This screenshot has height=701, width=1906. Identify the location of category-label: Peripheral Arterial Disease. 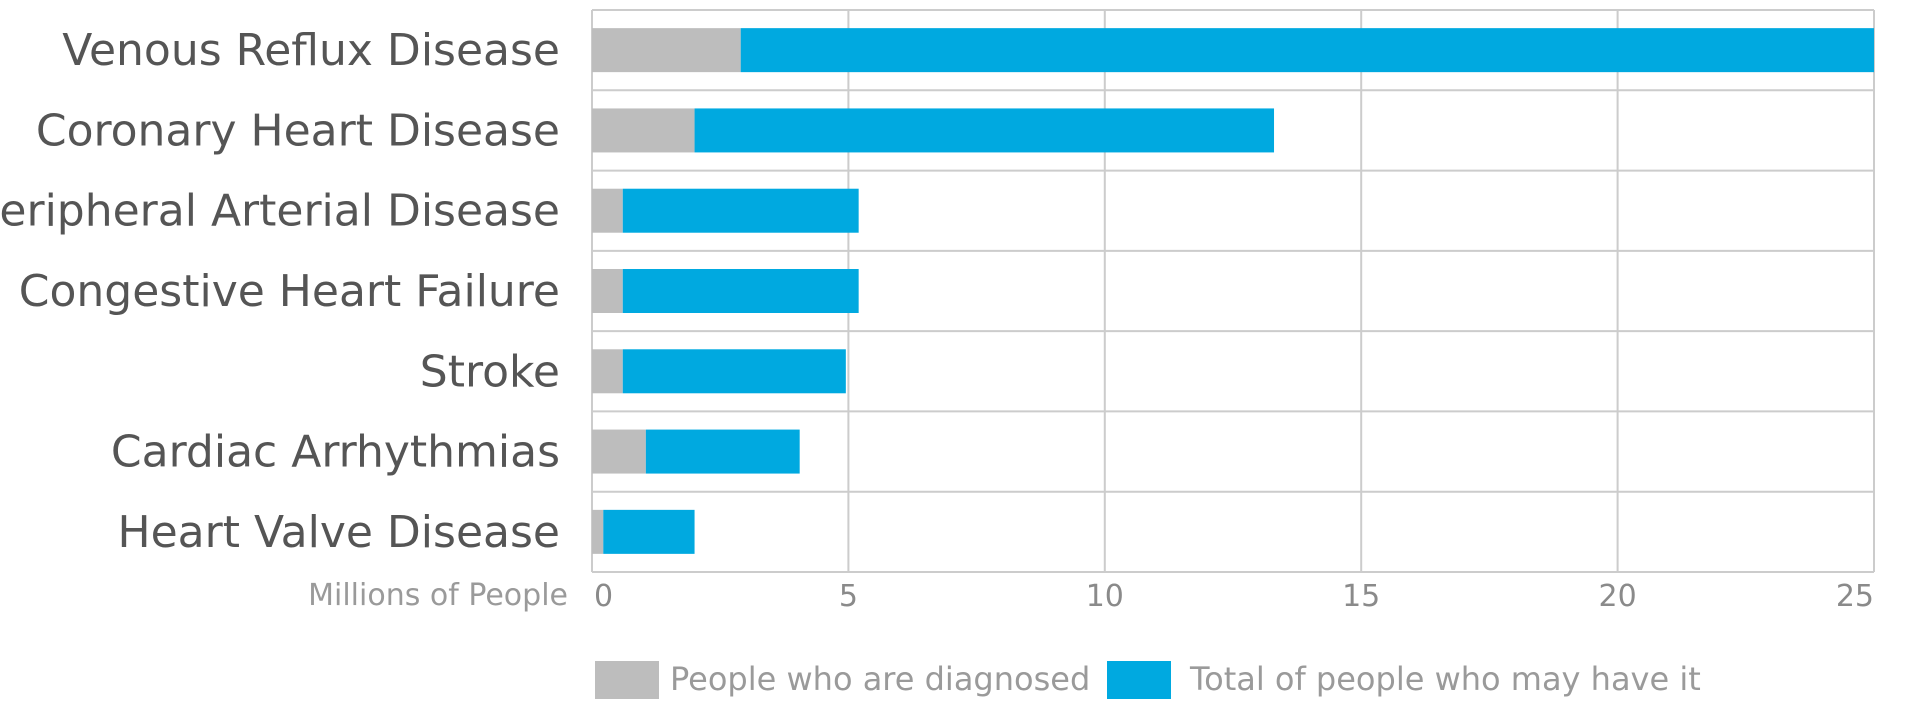
(280, 211).